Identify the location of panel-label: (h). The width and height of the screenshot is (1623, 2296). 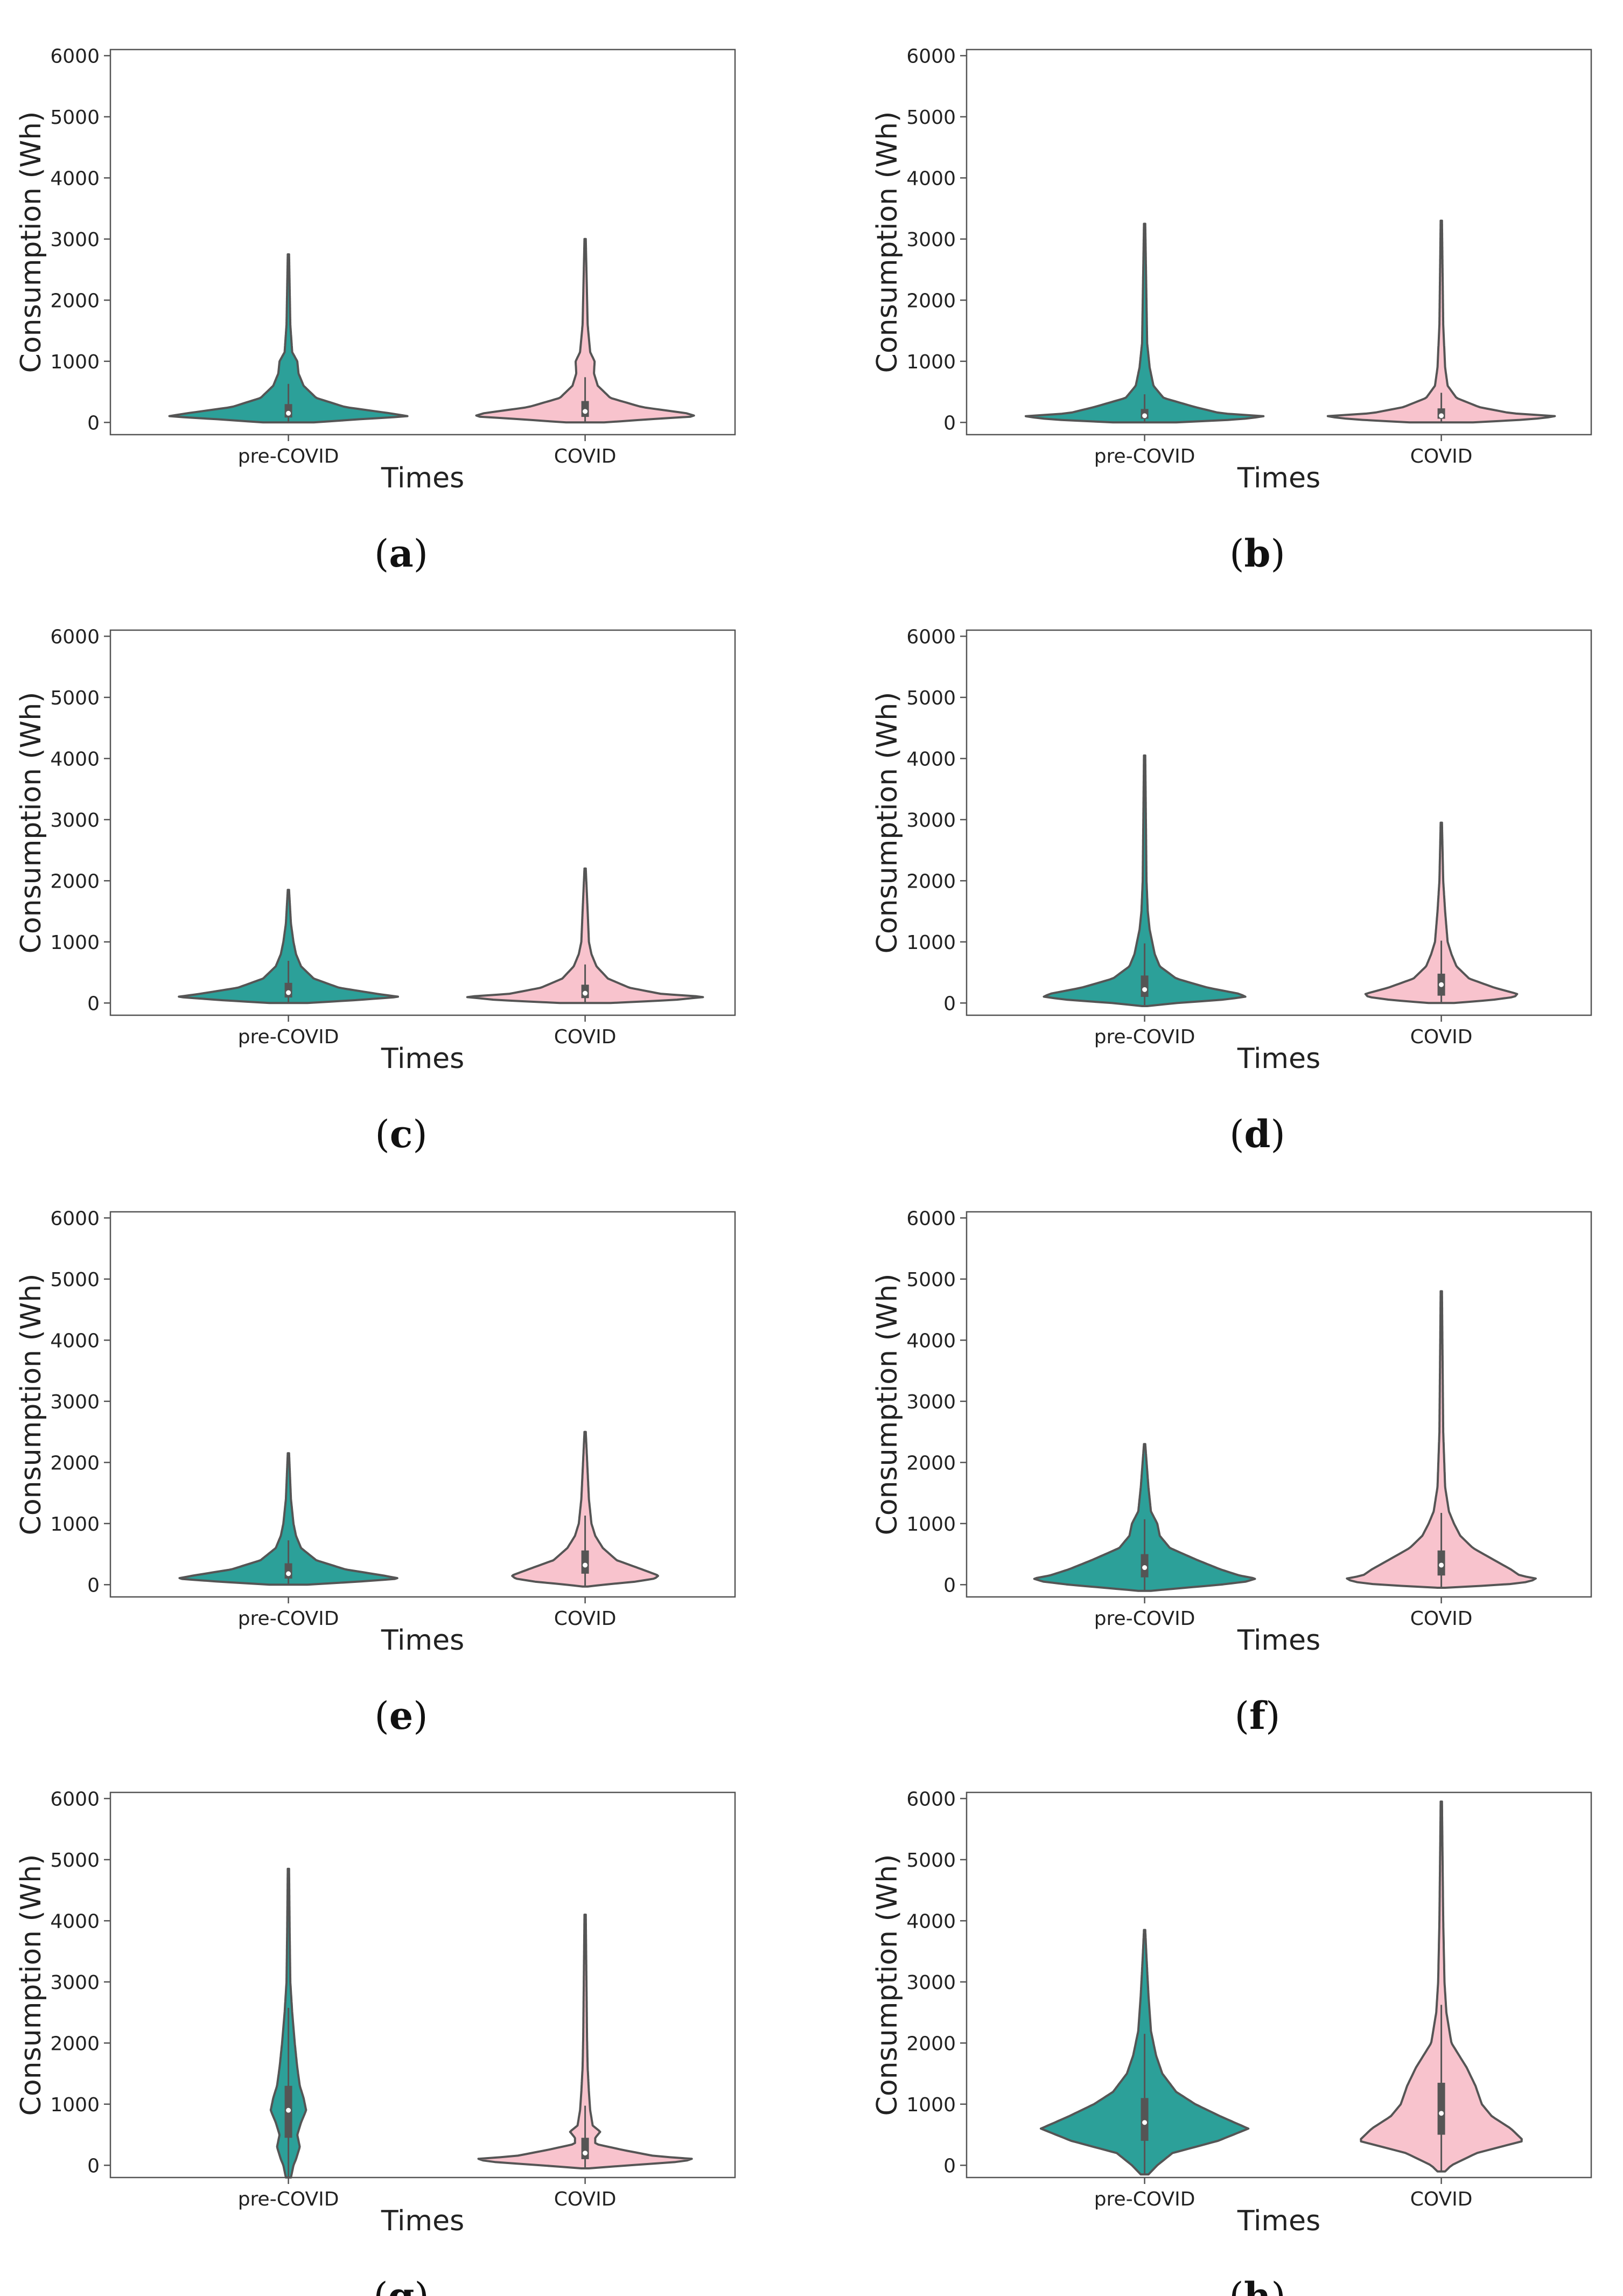
(1257, 2285).